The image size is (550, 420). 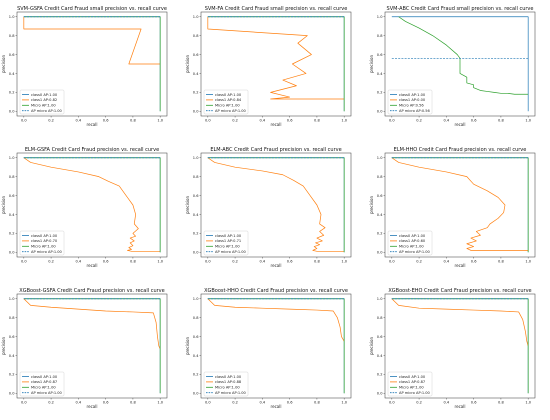 I want to click on legend-entry: class1 AP:0.82, so click(x=44, y=100).